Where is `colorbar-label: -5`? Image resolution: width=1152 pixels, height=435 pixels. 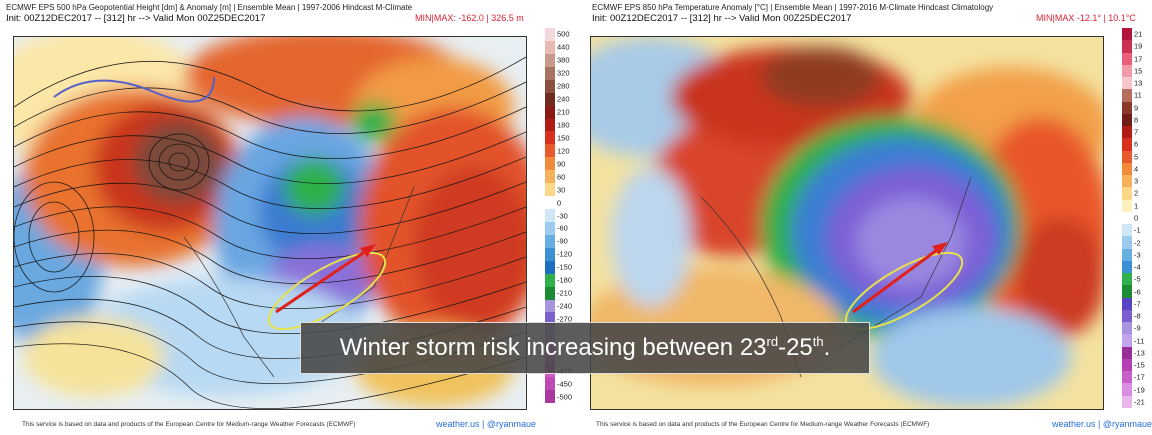 colorbar-label: -5 is located at coordinates (1137, 279).